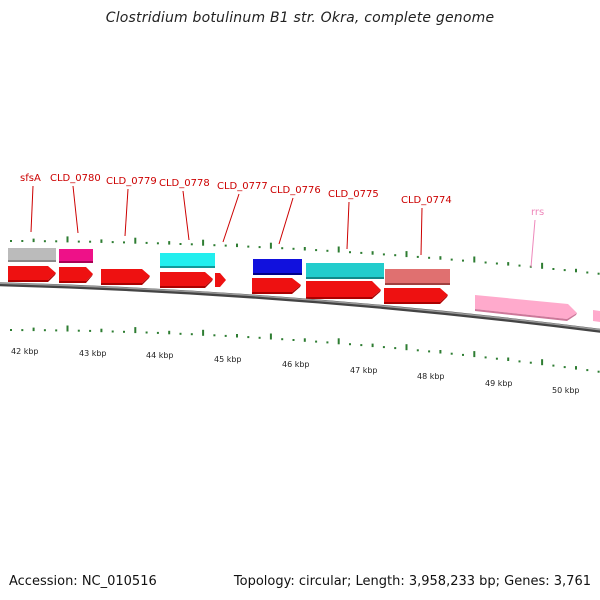 This screenshot has height=600, width=600. What do you see at coordinates (93, 353) in the screenshot?
I see `scale-label: 43 kbp` at bounding box center [93, 353].